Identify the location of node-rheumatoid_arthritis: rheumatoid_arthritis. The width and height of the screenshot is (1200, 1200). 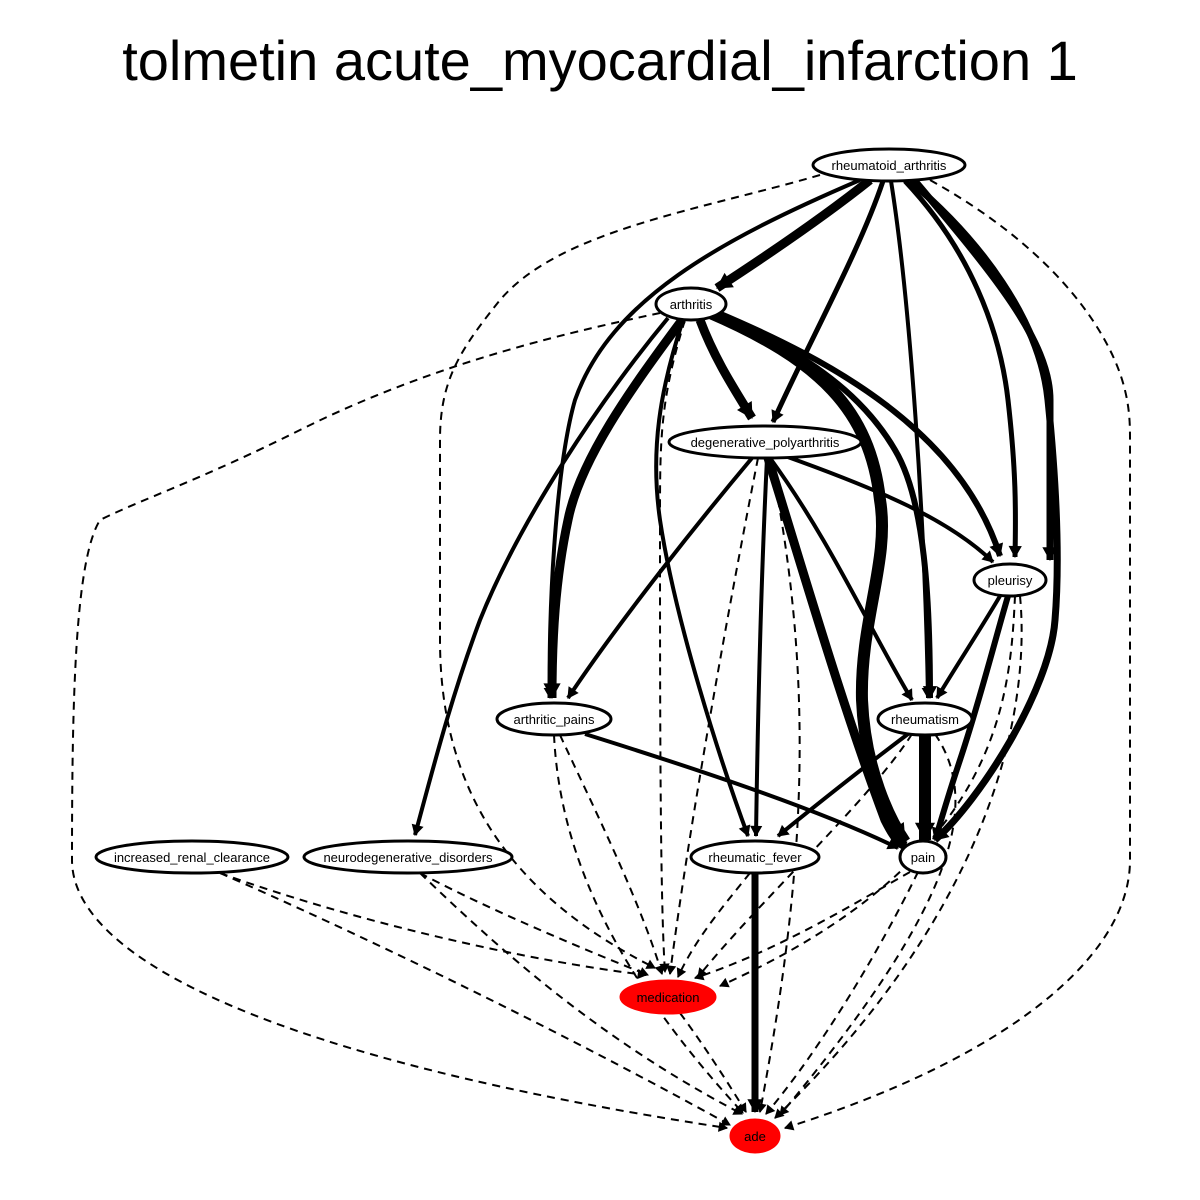
(889, 165).